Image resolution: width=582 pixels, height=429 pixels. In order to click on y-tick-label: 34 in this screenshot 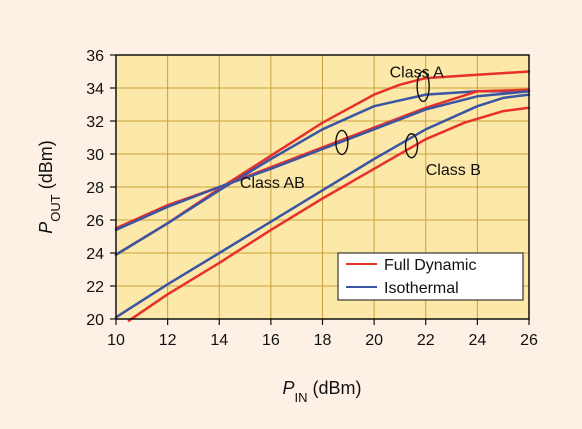, I will do `click(95, 89)`.